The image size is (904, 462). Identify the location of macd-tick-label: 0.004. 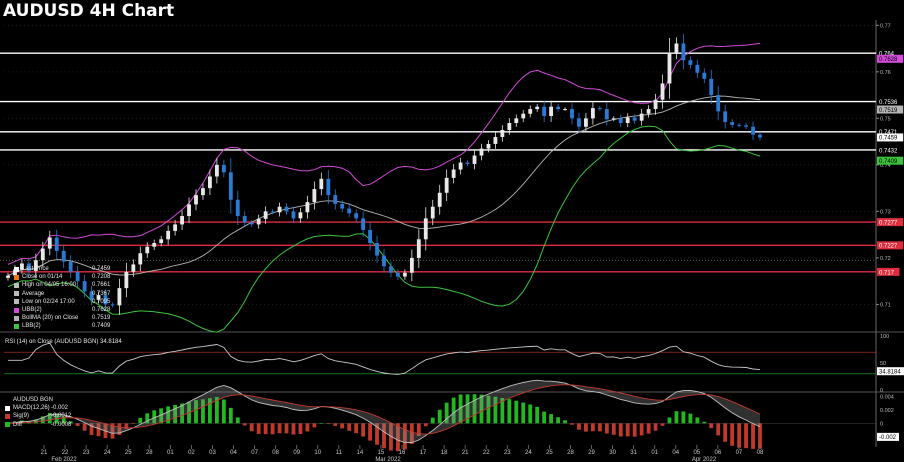
(887, 397).